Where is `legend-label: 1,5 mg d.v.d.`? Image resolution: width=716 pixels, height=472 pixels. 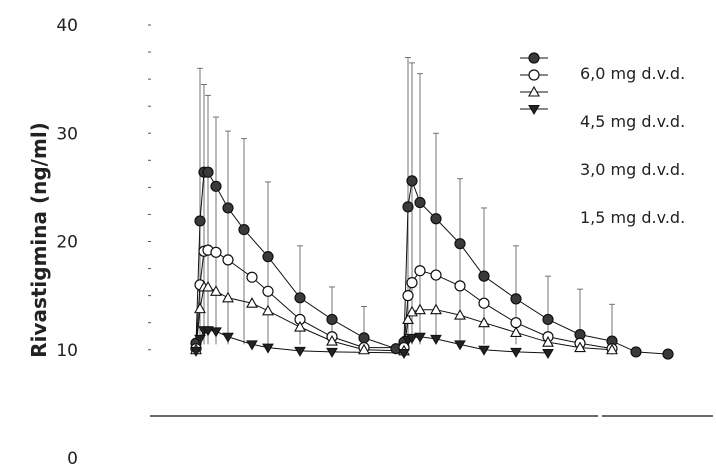 legend-label: 1,5 mg d.v.d. is located at coordinates (632, 217).